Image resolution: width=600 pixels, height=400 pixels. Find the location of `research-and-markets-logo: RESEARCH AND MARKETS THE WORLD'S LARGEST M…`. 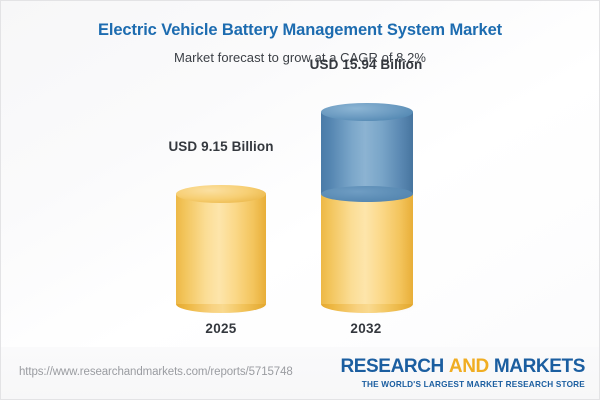

research-and-markets-logo: RESEARCH AND MARKETS THE WORLD'S LARGEST M… is located at coordinates (462, 373).